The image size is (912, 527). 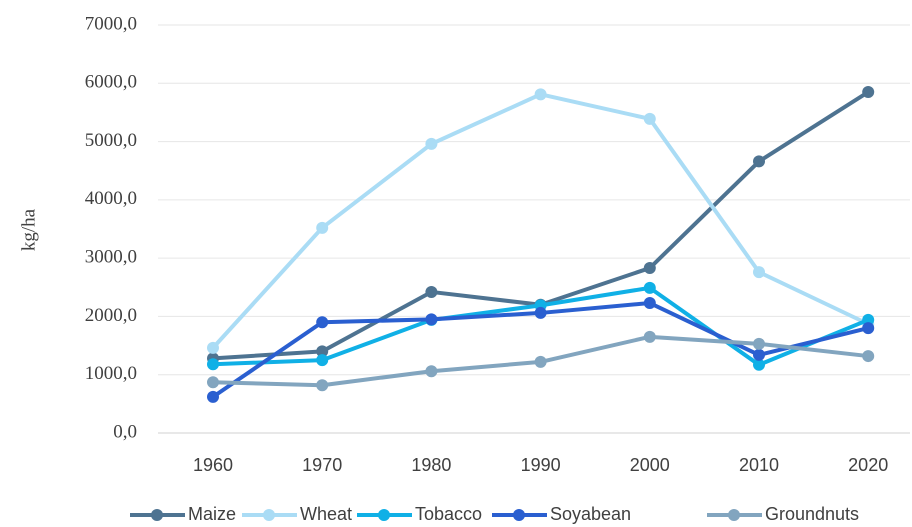 I want to click on legend-label: Groundnuts, so click(x=812, y=514).